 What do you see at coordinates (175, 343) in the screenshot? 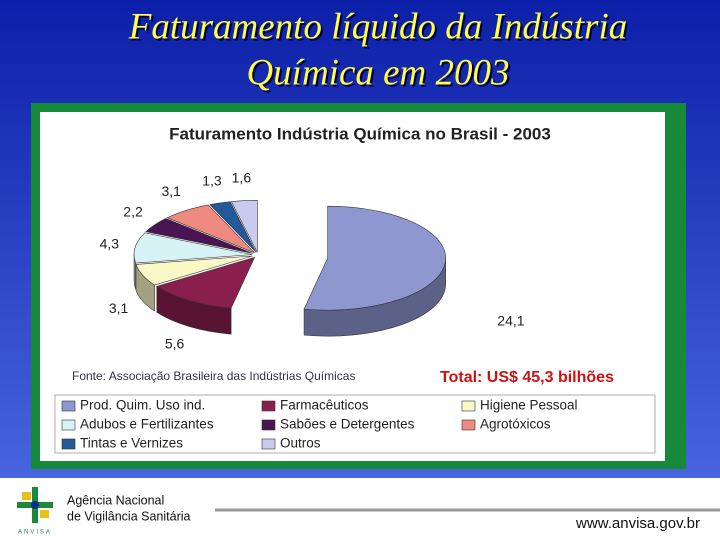
I see `data-label: 5,6` at bounding box center [175, 343].